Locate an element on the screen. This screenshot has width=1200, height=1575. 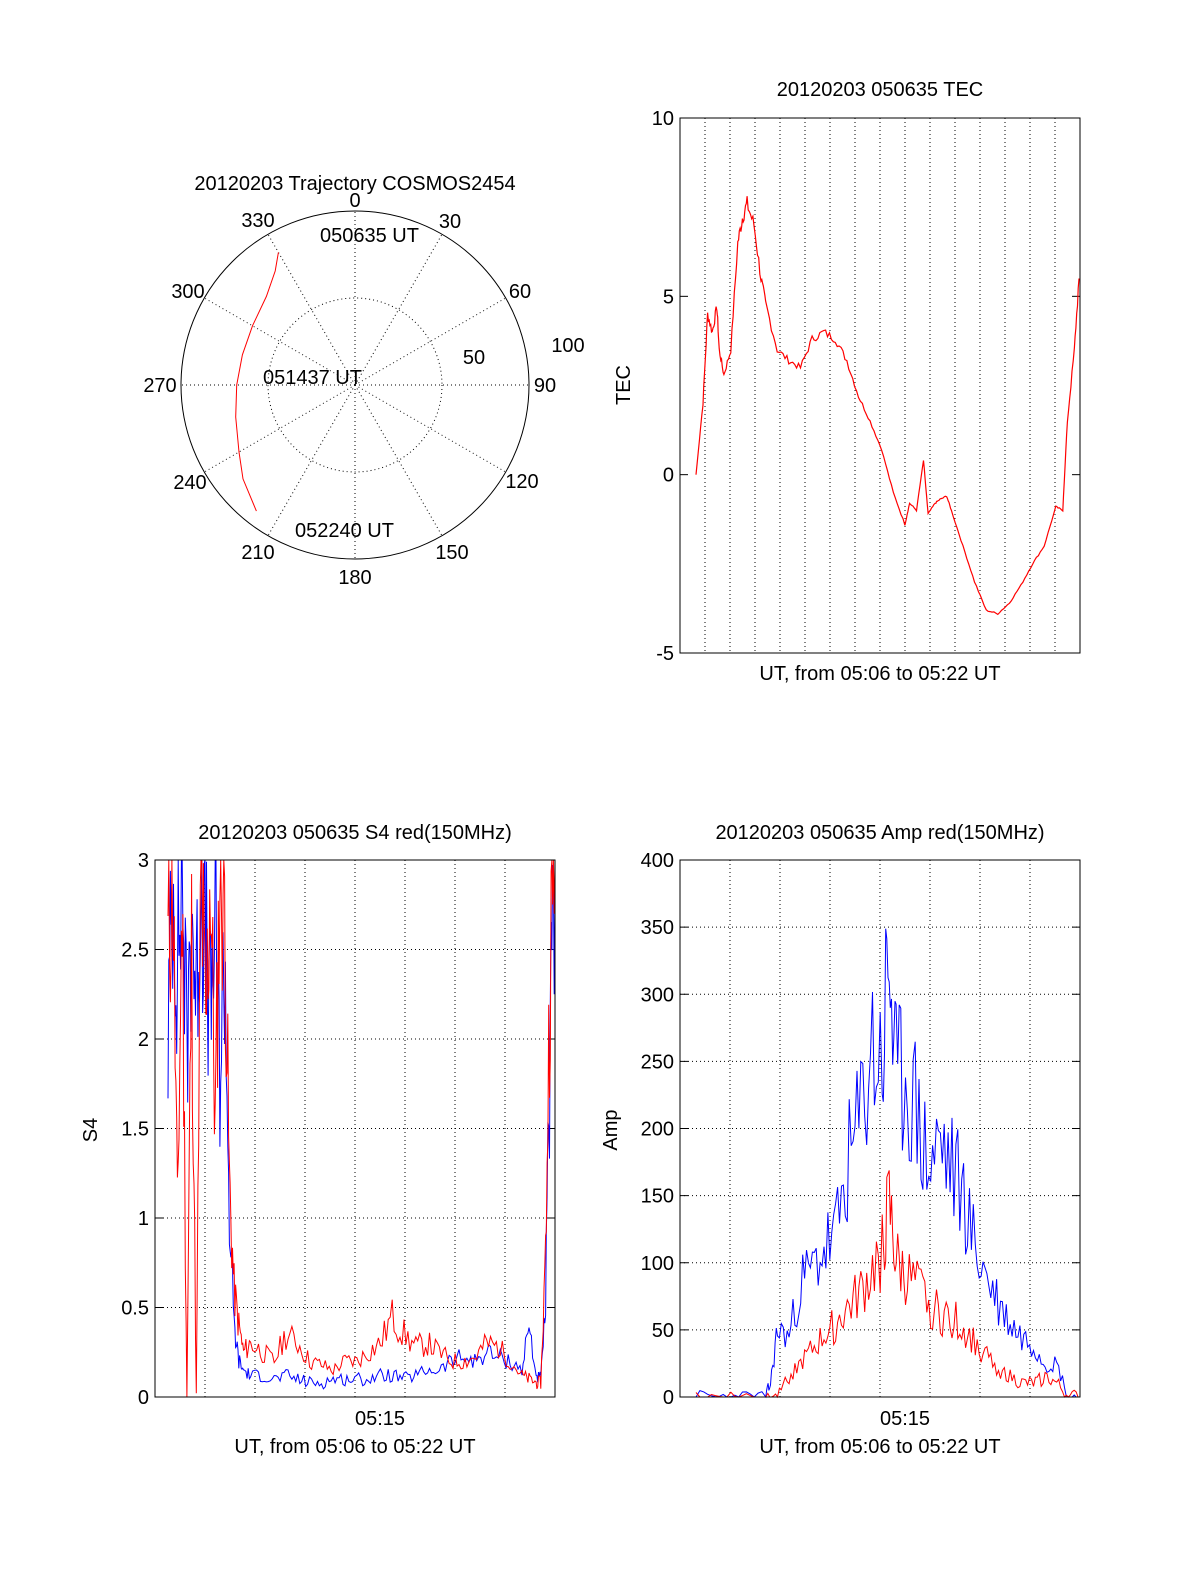
angle-label-120: 120 is located at coordinates (521, 482).